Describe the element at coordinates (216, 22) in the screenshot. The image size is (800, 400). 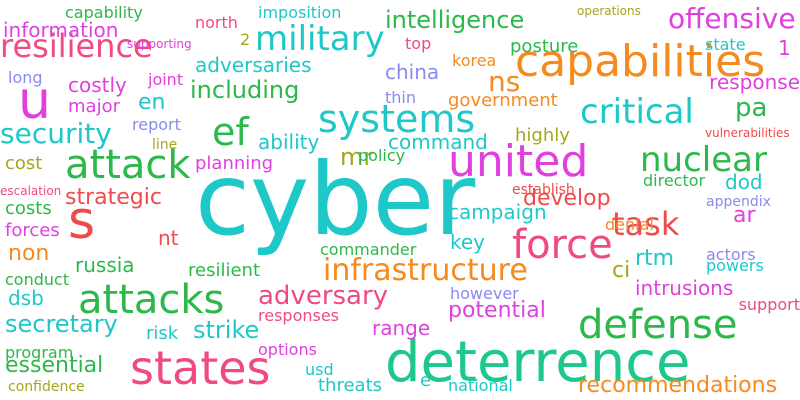
I see `cloud-word-north: north` at that location.